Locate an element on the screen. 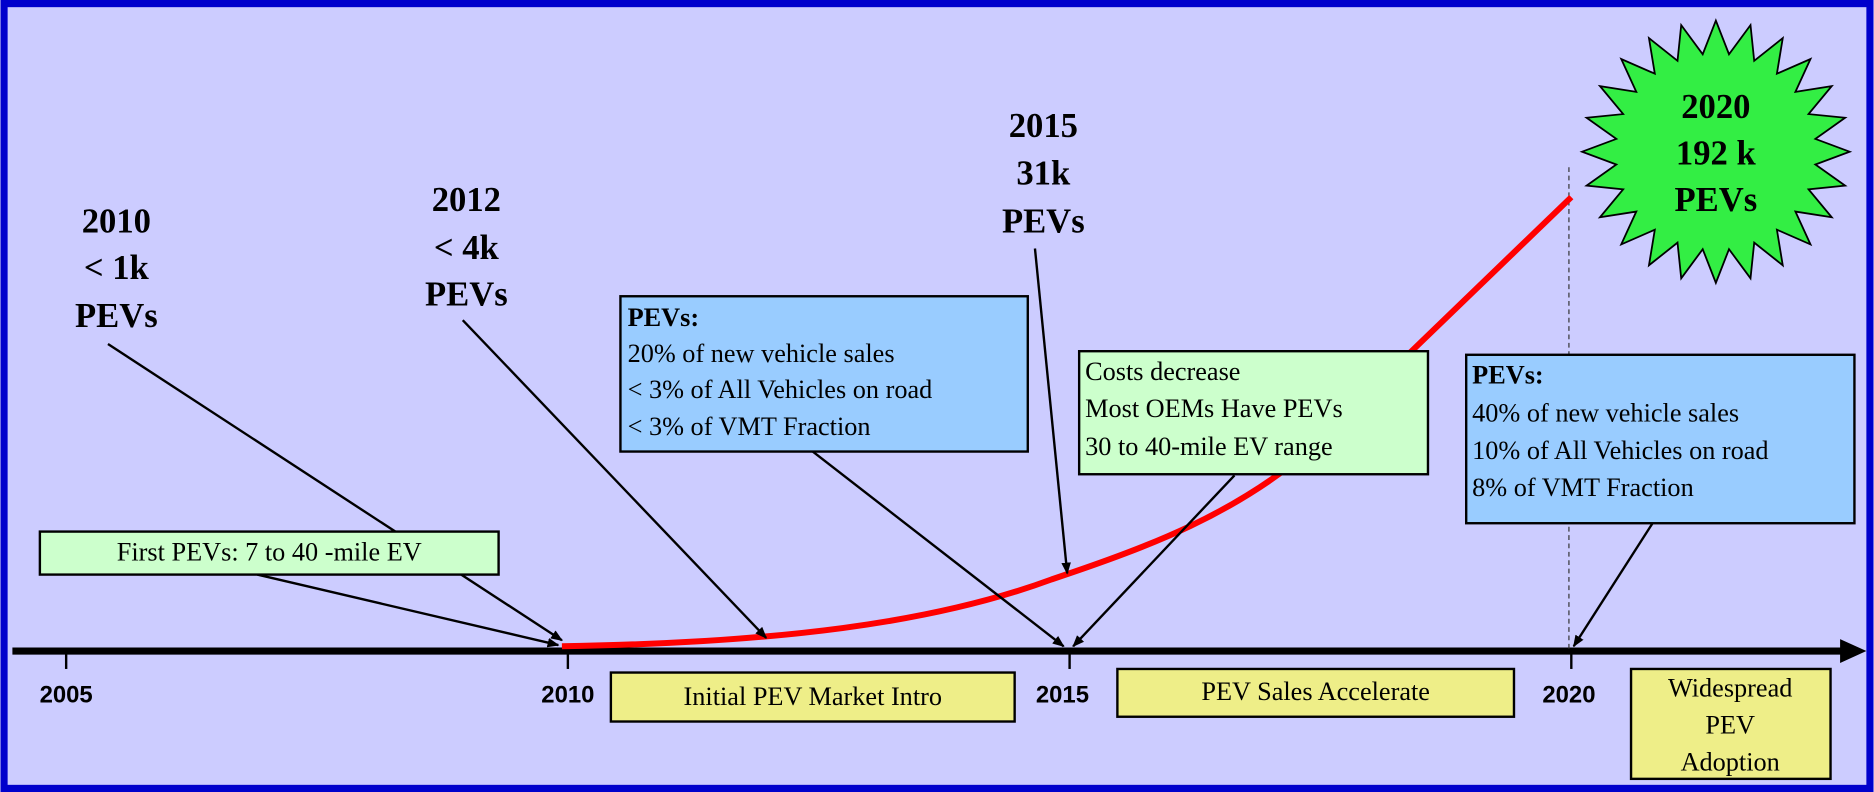 The image size is (1874, 792). tick-label: 2005 is located at coordinates (66, 695).